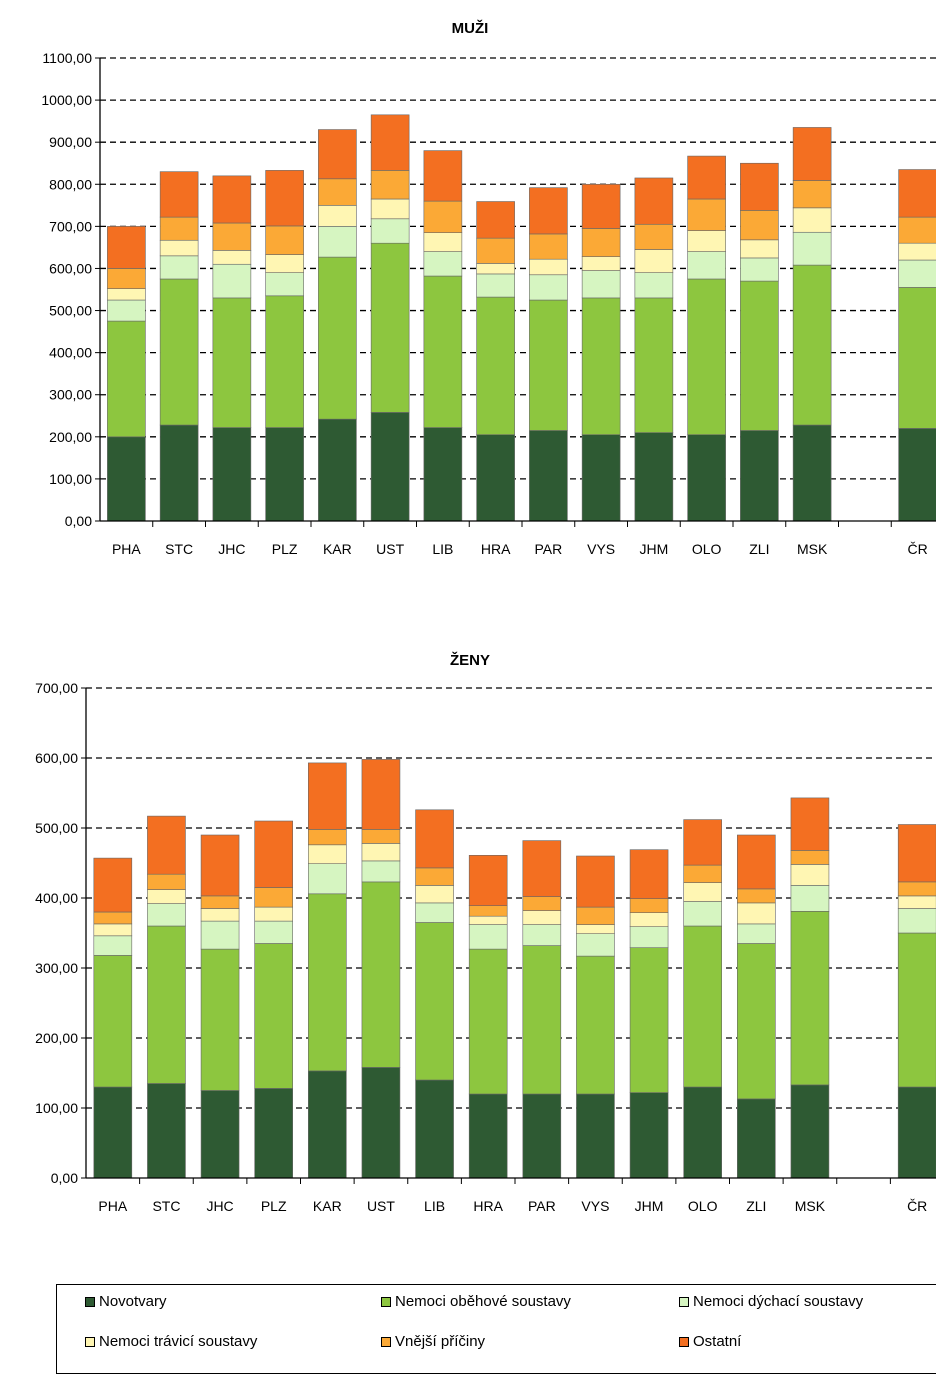  I want to click on y-tick-label: 1000,00, so click(66, 100).